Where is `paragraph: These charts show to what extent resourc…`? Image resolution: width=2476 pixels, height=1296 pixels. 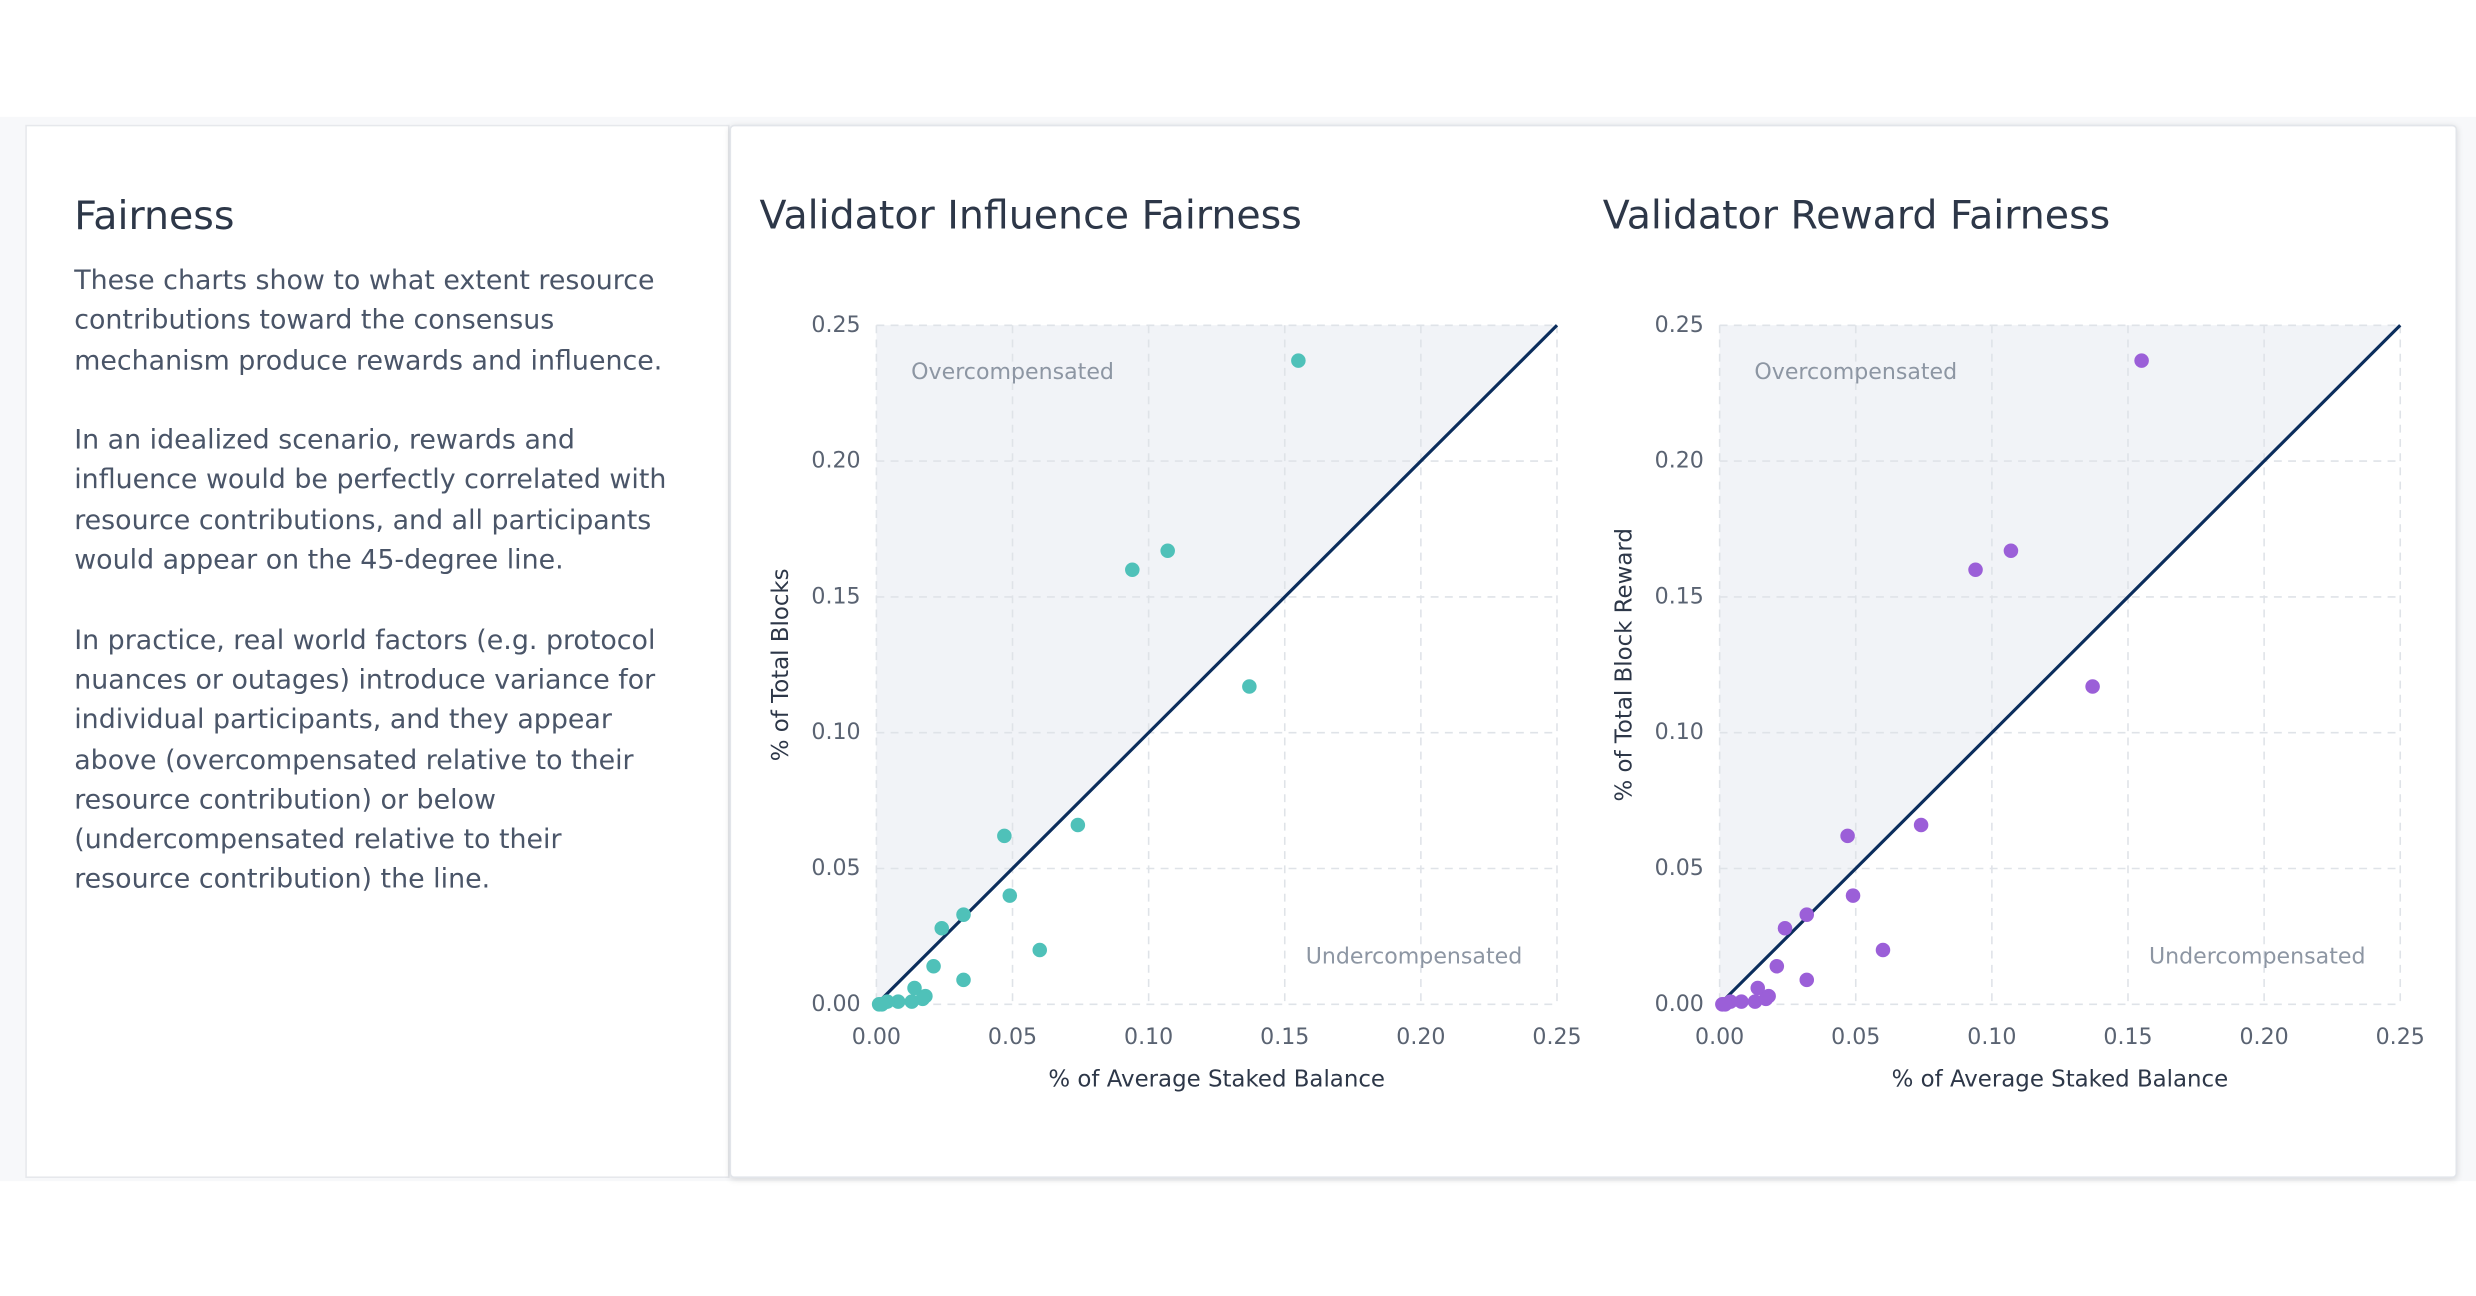 paragraph: These charts show to what extent resourc… is located at coordinates (368, 321).